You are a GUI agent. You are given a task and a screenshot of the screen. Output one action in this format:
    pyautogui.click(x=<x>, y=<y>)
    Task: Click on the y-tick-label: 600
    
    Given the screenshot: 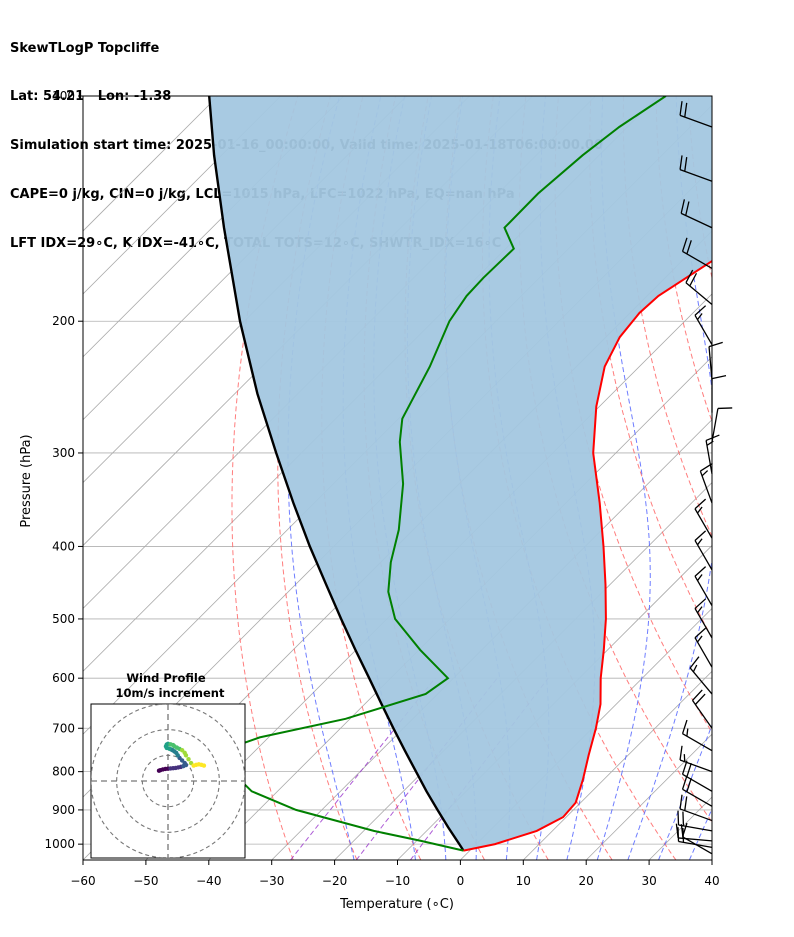 What is the action you would take?
    pyautogui.click(x=63, y=678)
    